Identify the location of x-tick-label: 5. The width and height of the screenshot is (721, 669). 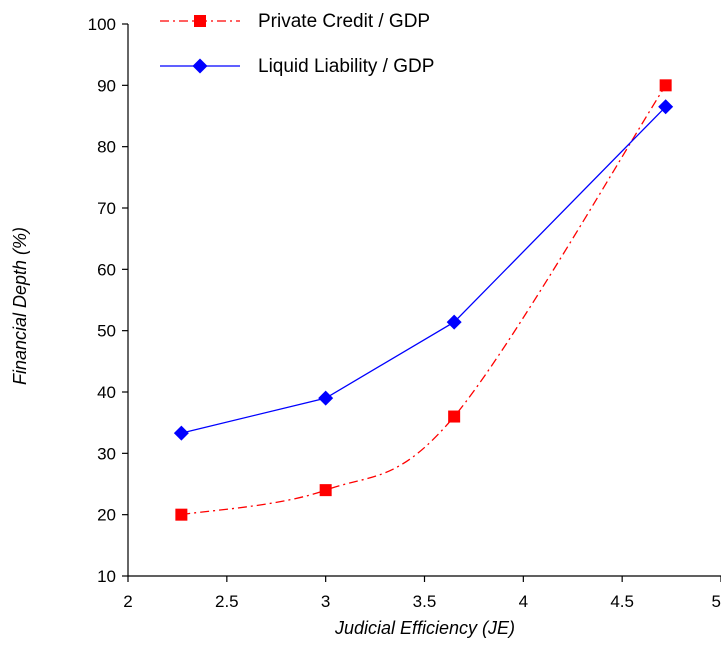
(716, 601).